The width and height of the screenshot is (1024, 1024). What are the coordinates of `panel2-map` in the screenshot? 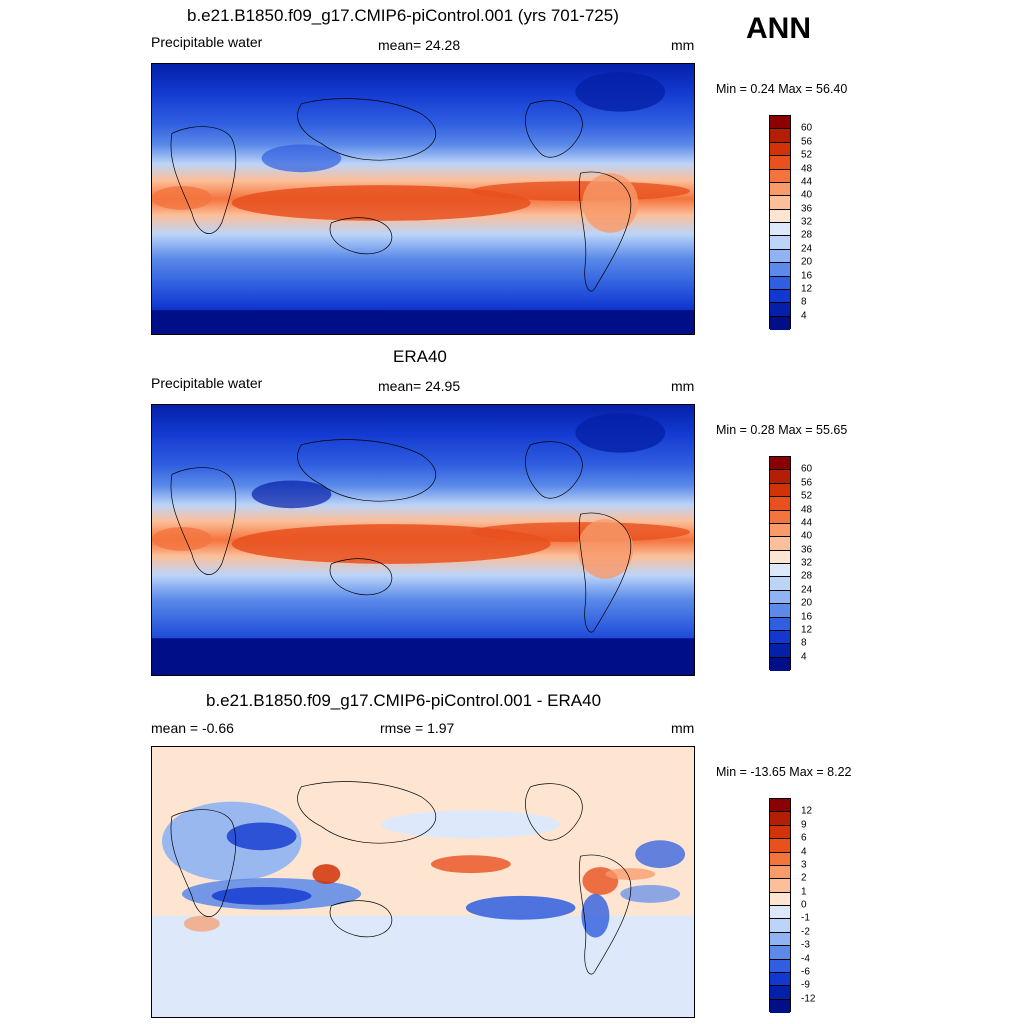 It's located at (423, 540).